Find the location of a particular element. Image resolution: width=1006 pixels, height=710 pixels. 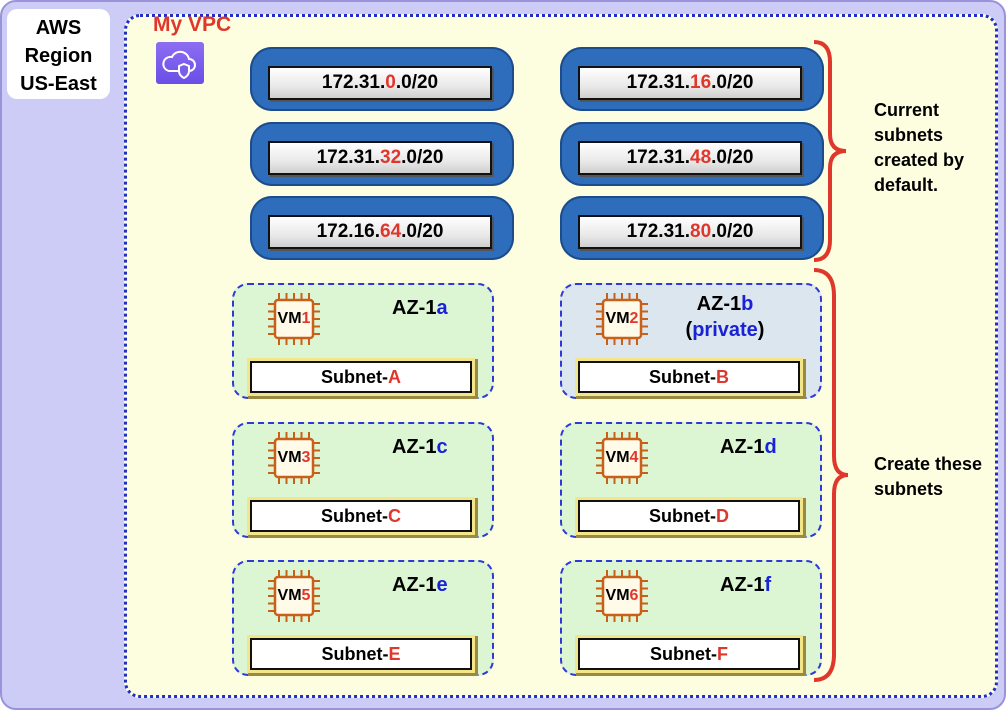

subnet-label-box: Subnet-B is located at coordinates (689, 377).